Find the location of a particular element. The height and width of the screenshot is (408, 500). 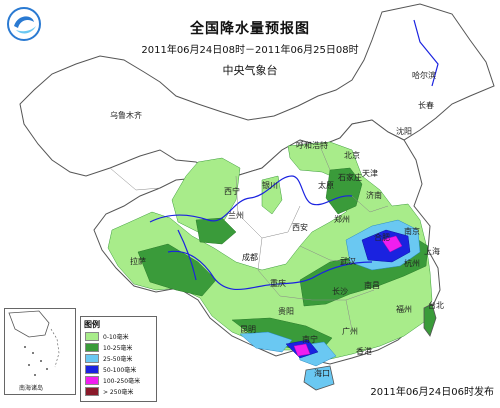

forecast-period: 2011年06月24日08时－2011年06月25日08时 is located at coordinates (250, 50).